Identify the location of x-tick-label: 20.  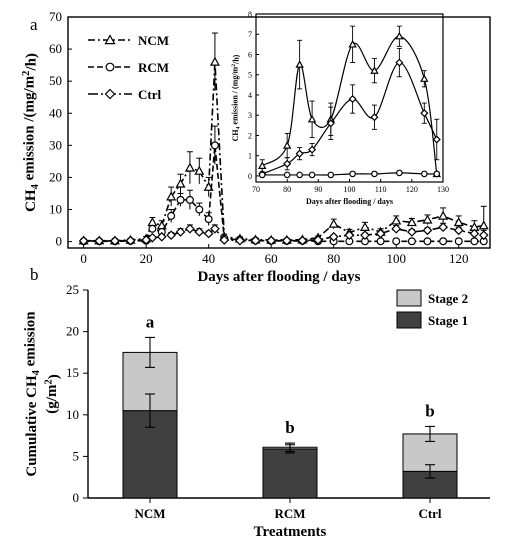
(146, 258).